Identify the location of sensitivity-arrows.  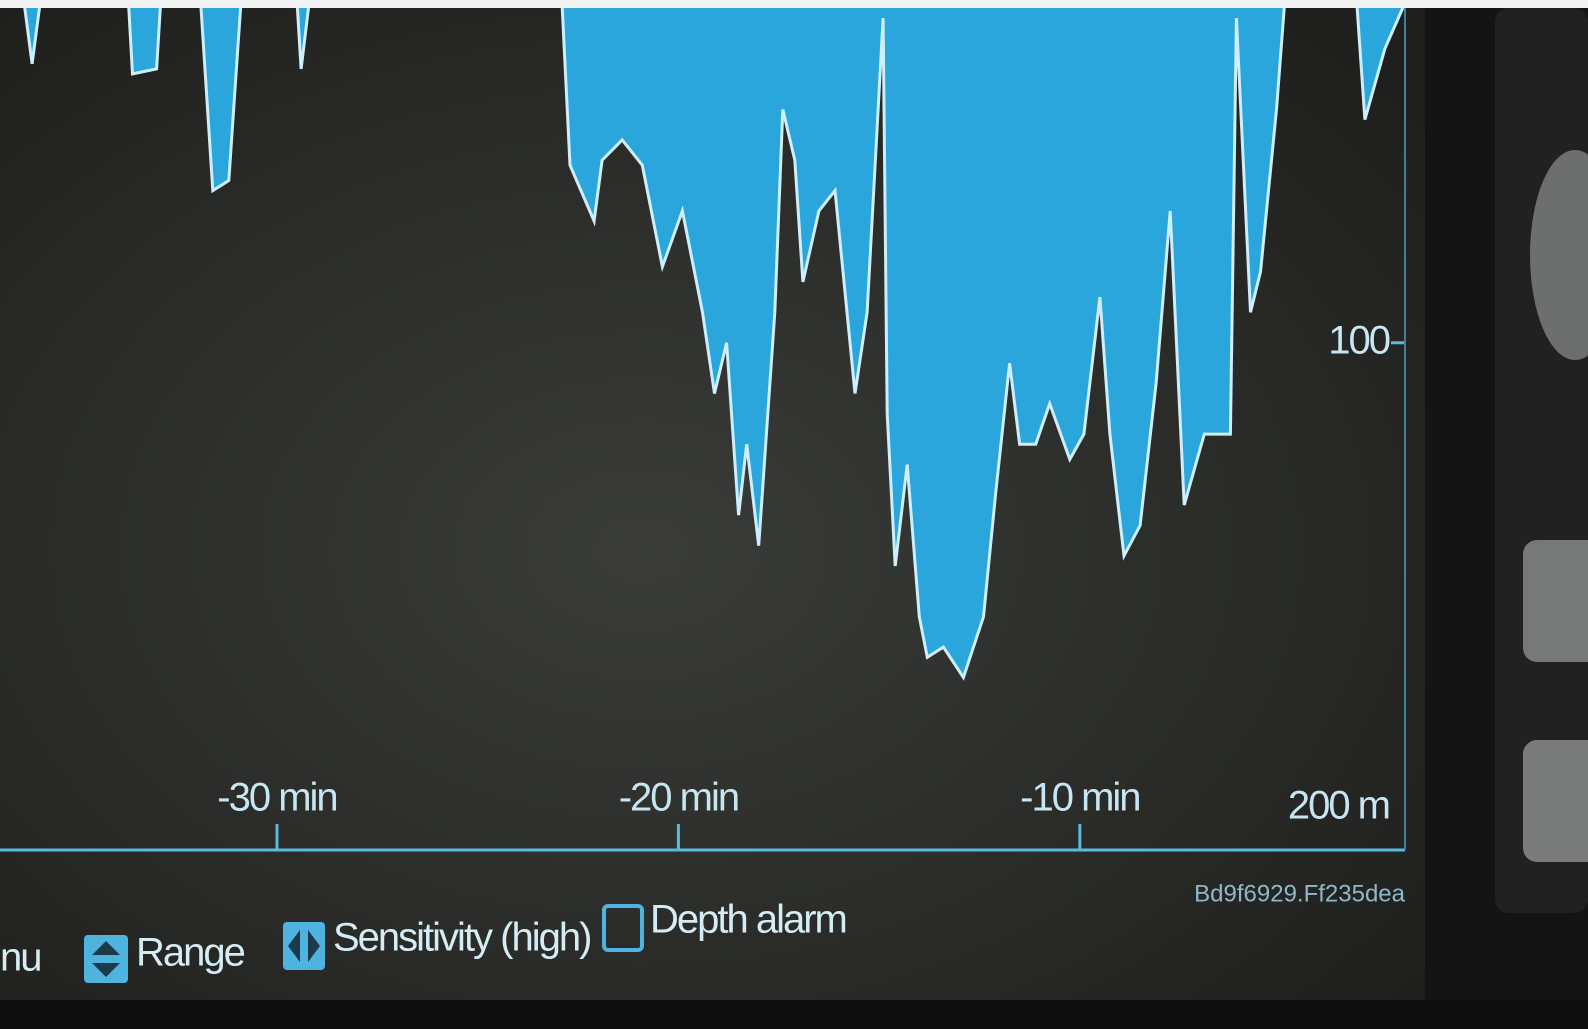
(304, 946).